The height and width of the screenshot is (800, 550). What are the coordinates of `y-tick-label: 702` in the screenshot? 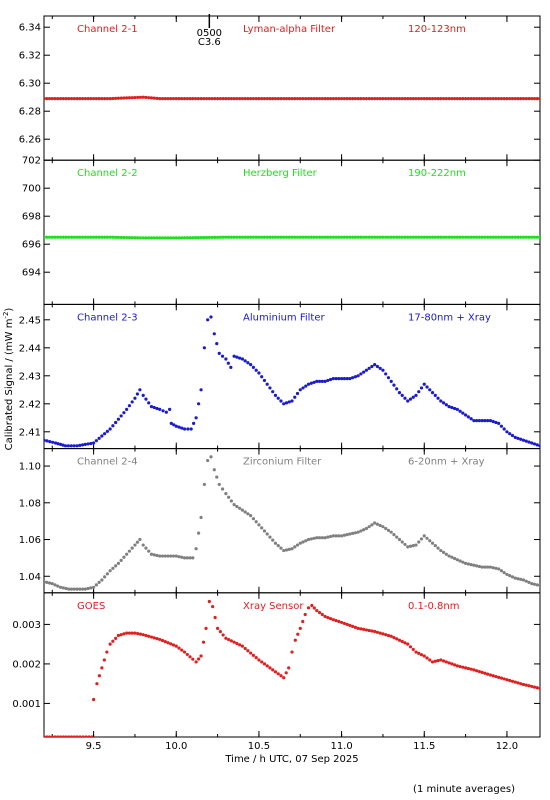 It's located at (31, 161).